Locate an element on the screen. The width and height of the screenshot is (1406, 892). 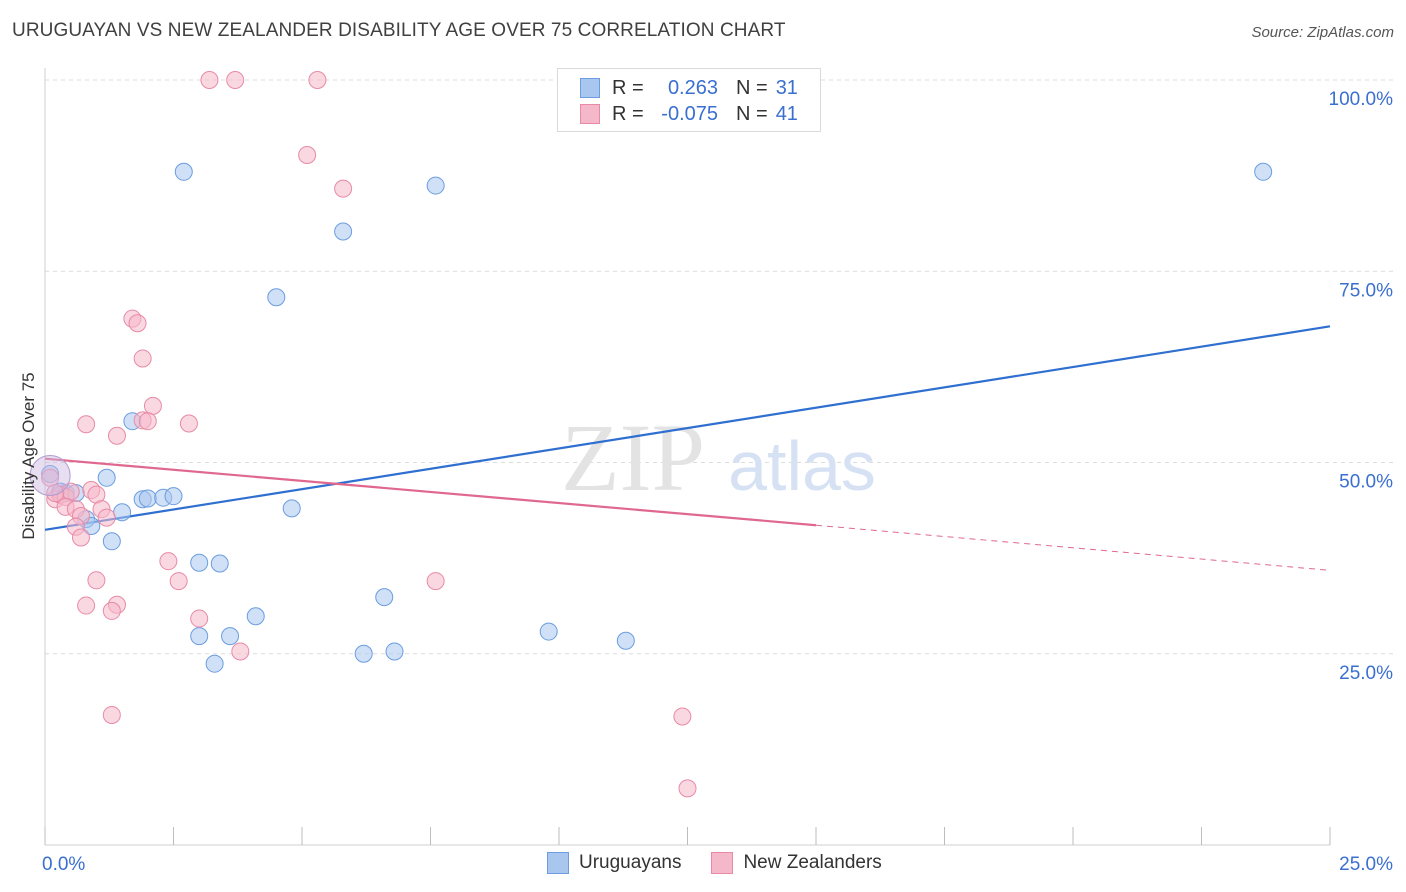
legend-row-uruguayans: R = 0.263 N = 31 is located at coordinates (689, 88).